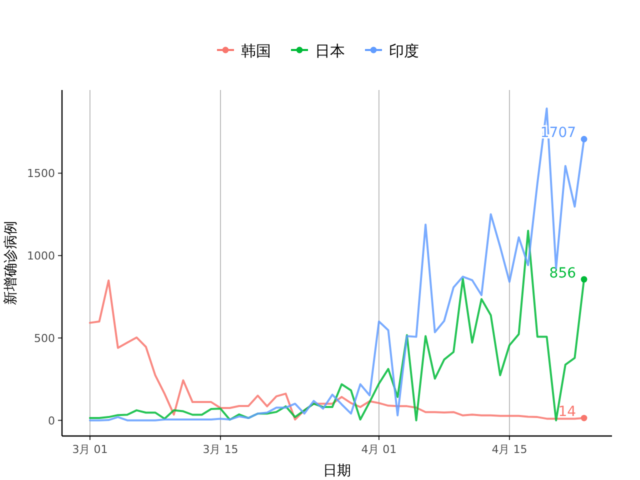  What do you see at coordinates (337, 471) in the screenshot?
I see `x-axis-title: 日期` at bounding box center [337, 471].